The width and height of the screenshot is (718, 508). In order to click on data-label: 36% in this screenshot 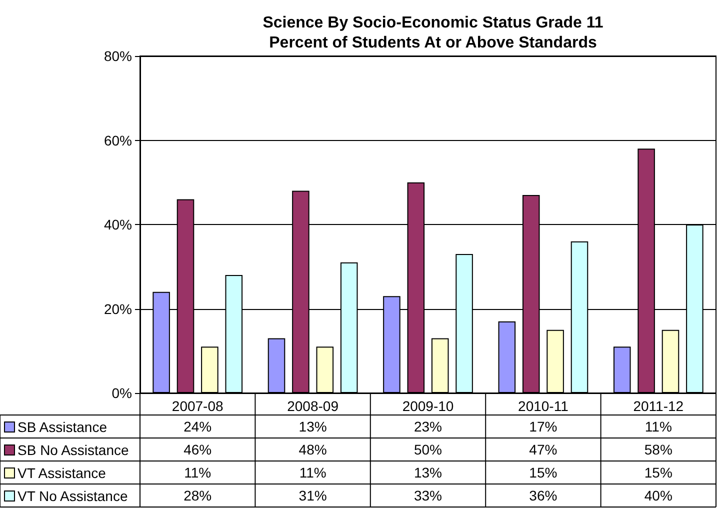, I will do `click(543, 496)`.